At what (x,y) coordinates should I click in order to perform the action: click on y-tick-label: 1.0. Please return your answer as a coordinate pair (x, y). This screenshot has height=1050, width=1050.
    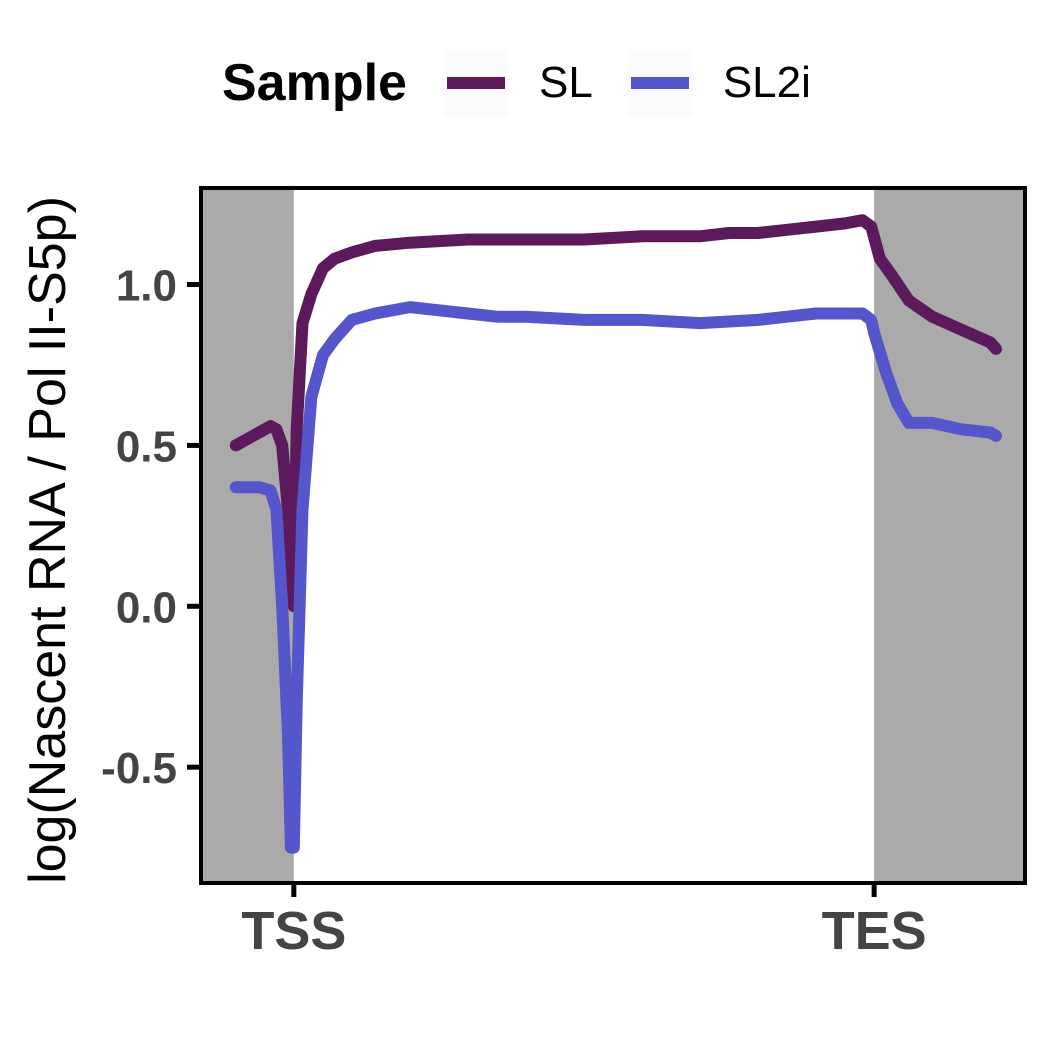
    Looking at the image, I should click on (146, 286).